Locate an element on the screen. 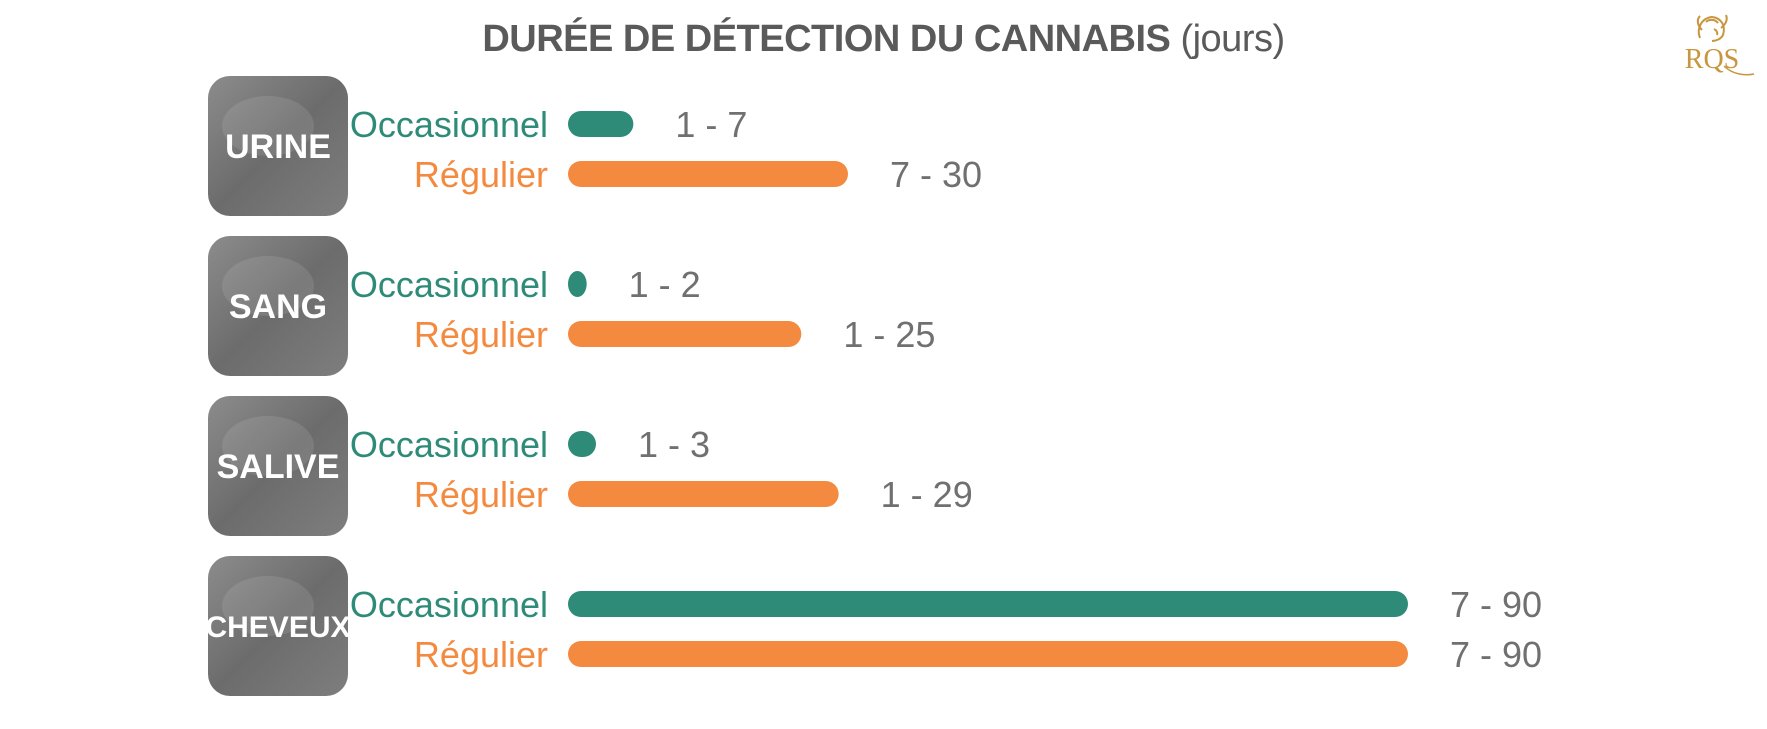 The image size is (1767, 729). category-label: SALIVE is located at coordinates (278, 467).